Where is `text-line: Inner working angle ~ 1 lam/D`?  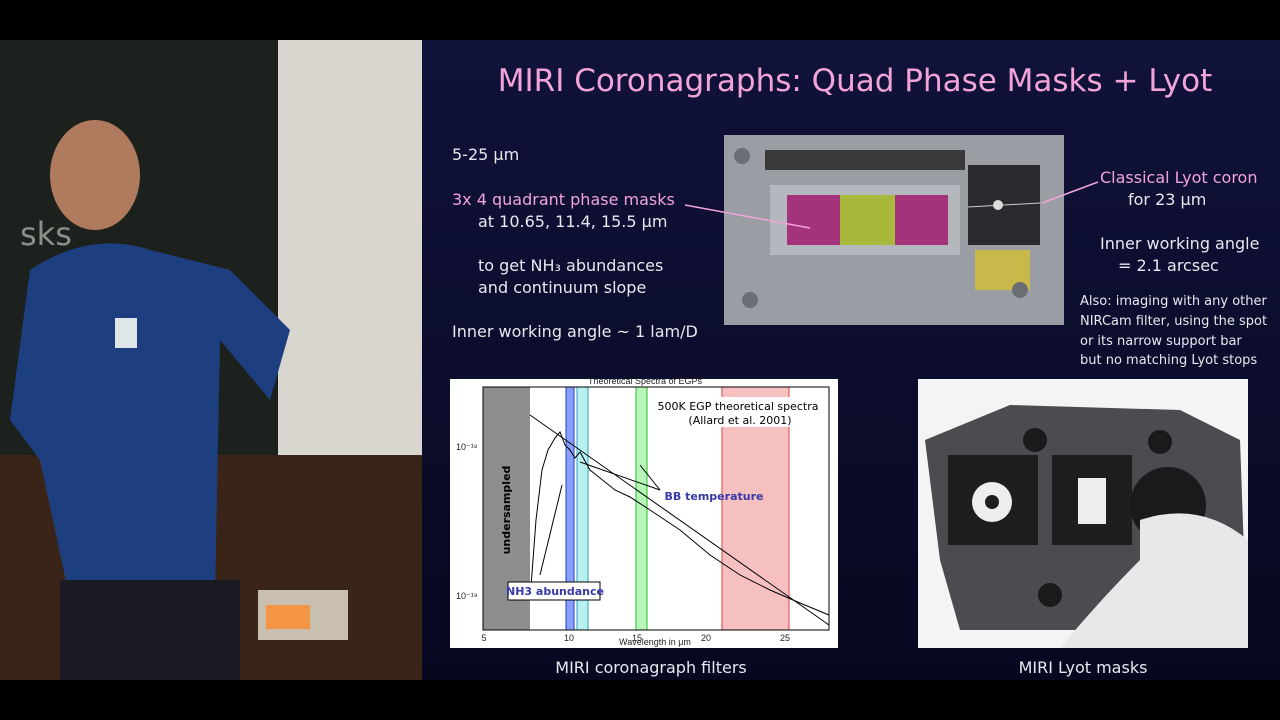
text-line: Inner working angle ~ 1 lam/D is located at coordinates (575, 331).